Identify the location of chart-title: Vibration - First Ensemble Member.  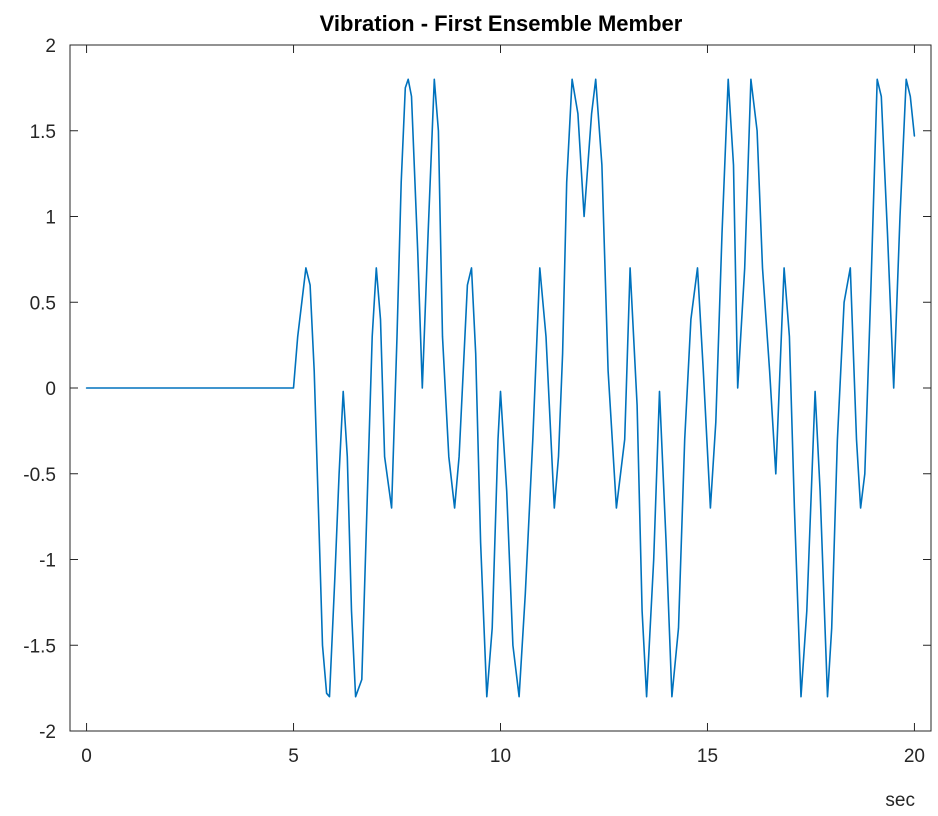
(501, 23).